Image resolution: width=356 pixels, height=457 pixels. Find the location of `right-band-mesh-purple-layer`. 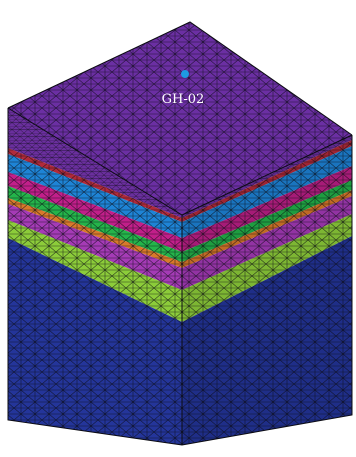

right-band-mesh-purple-layer is located at coordinates (267, 243).